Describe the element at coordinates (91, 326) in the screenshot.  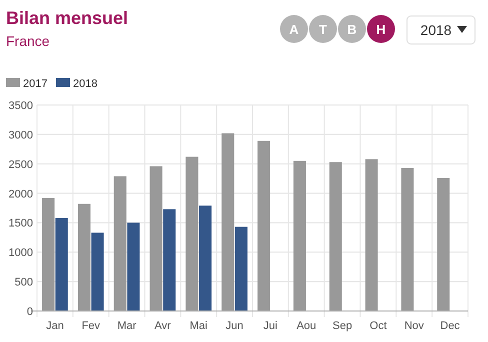
I see `x-tick-label: Fev` at that location.